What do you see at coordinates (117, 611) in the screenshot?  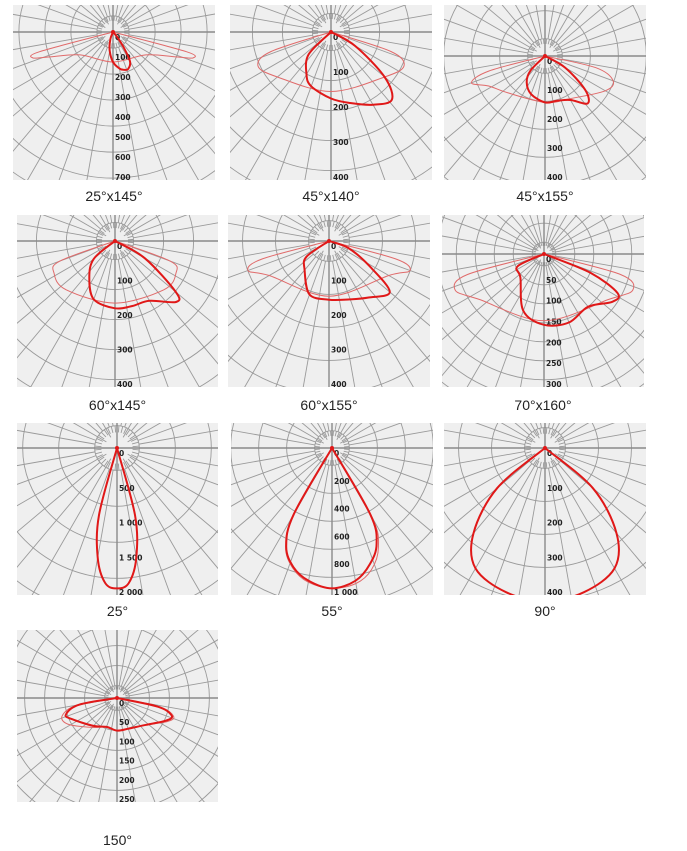 I see `beam-angle-caption: 25°` at bounding box center [117, 611].